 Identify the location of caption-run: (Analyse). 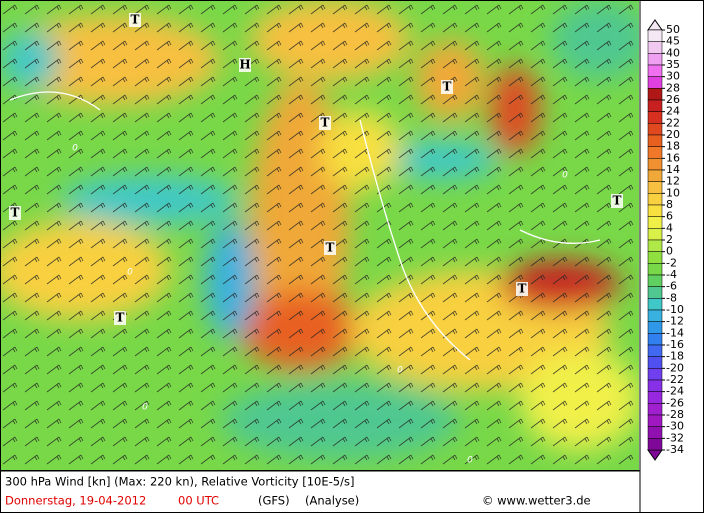
(332, 501).